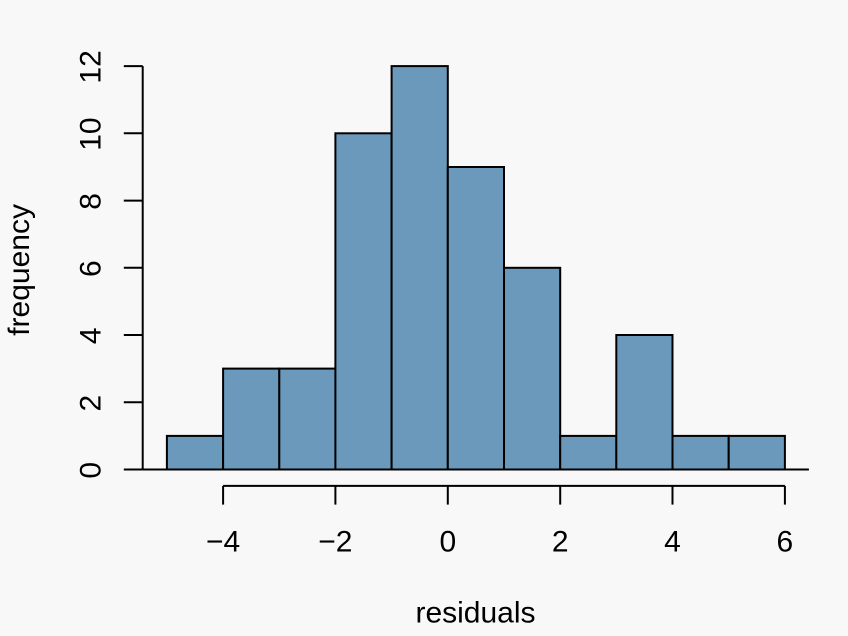  What do you see at coordinates (91, 66) in the screenshot?
I see `svg-text: 12` at bounding box center [91, 66].